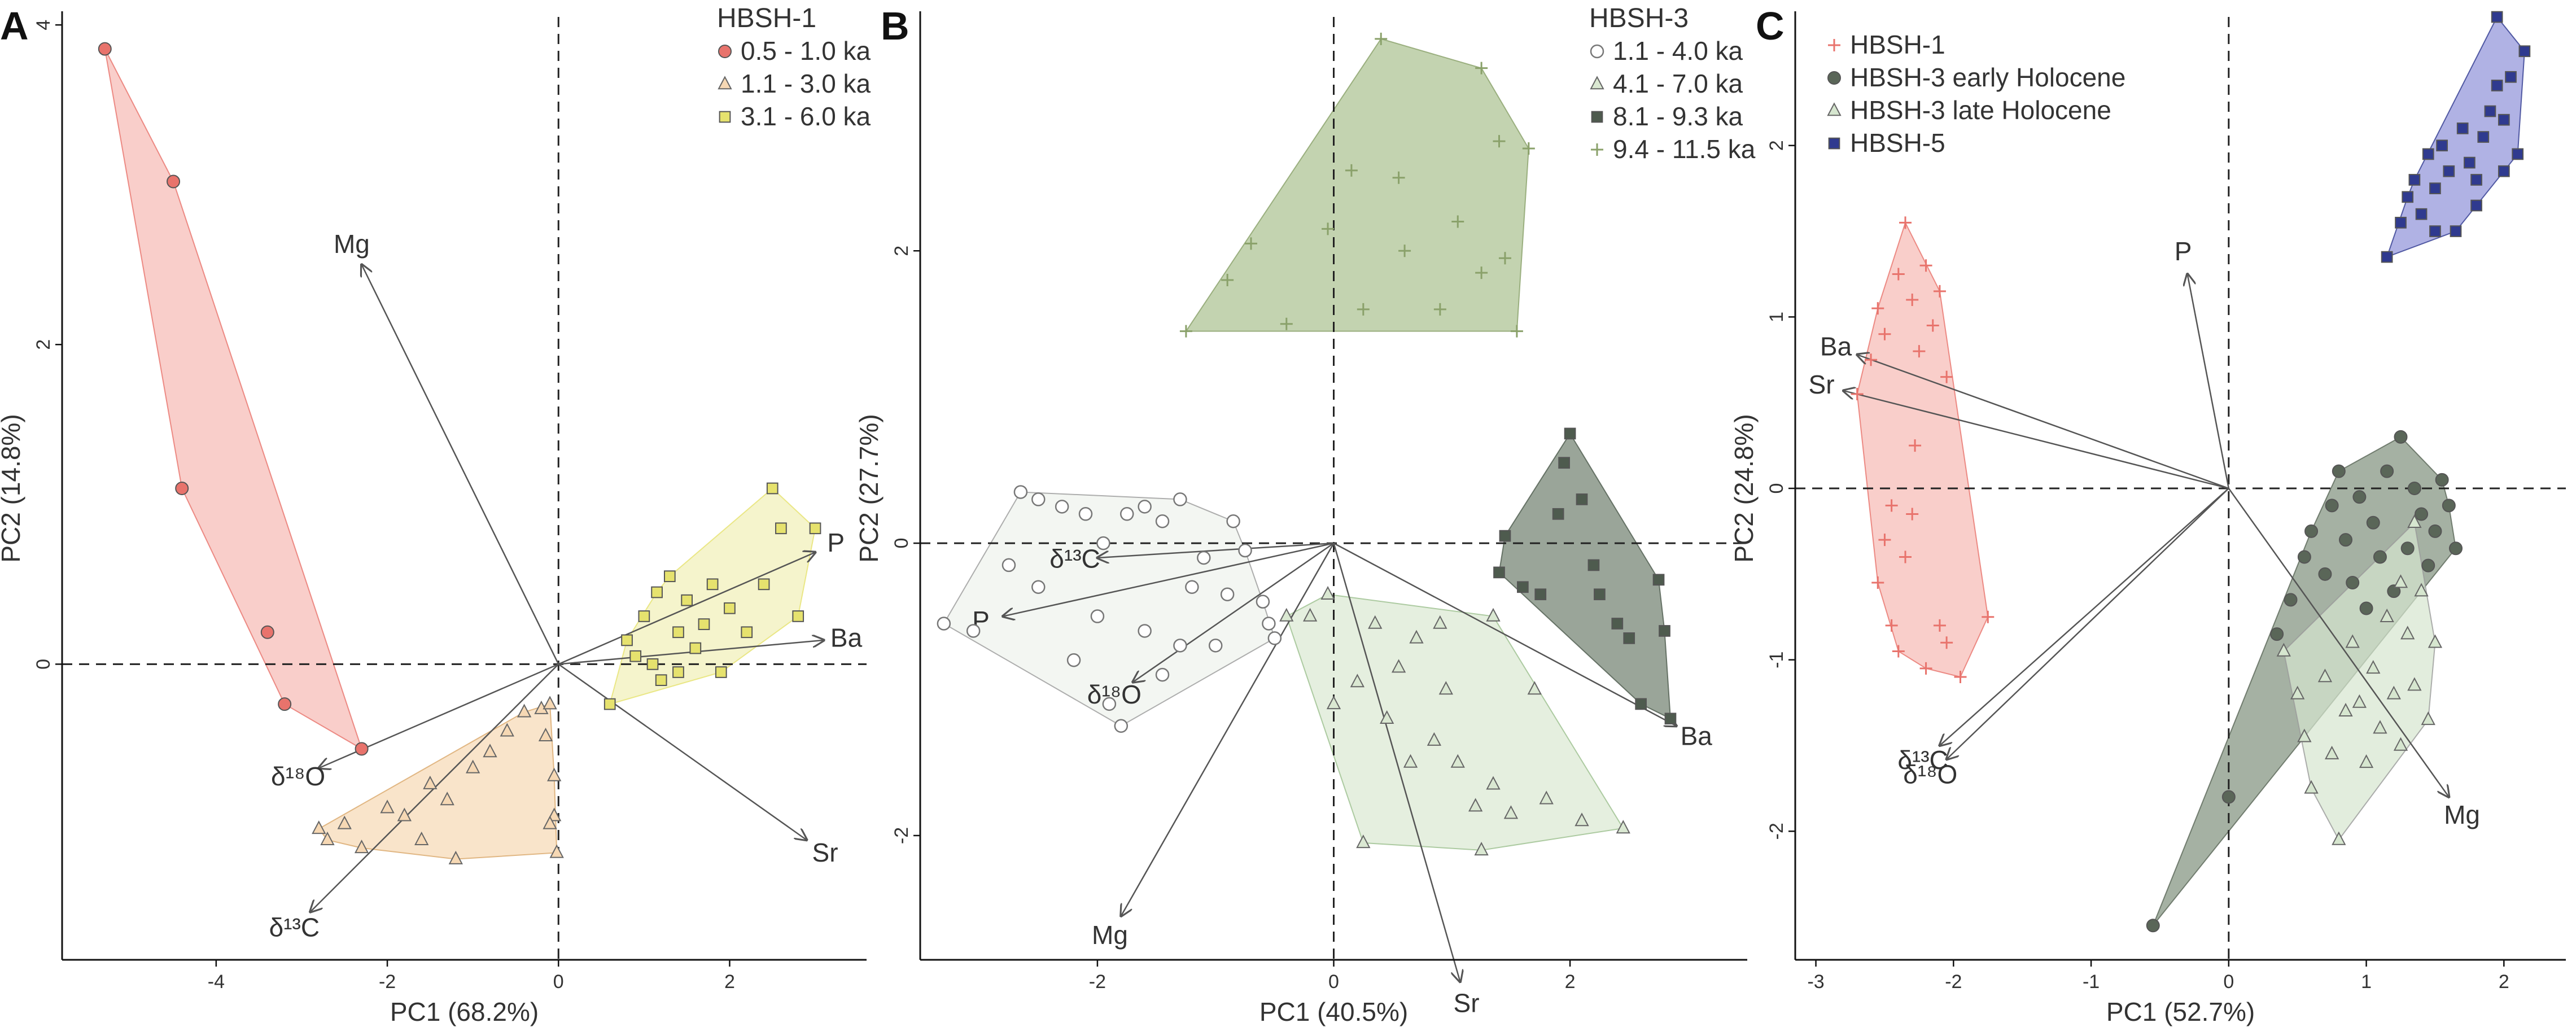  I want to click on panel-c-loading-label: δ¹⁸O, so click(1930, 774).